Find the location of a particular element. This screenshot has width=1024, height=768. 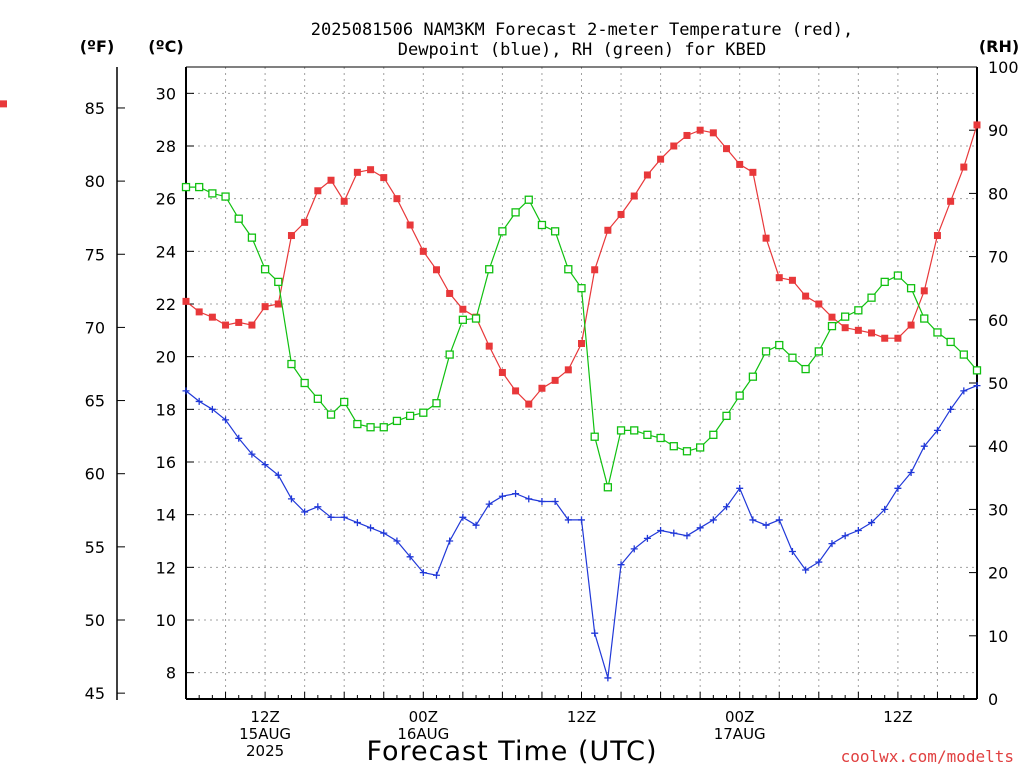

rh-tick-label: 10 is located at coordinates (998, 636).